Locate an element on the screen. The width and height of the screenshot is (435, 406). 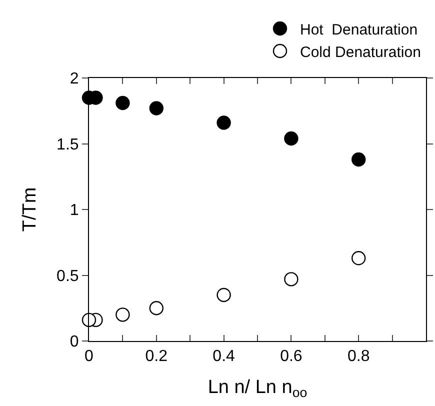
y-tick-label: 0.5 is located at coordinates (67, 276).